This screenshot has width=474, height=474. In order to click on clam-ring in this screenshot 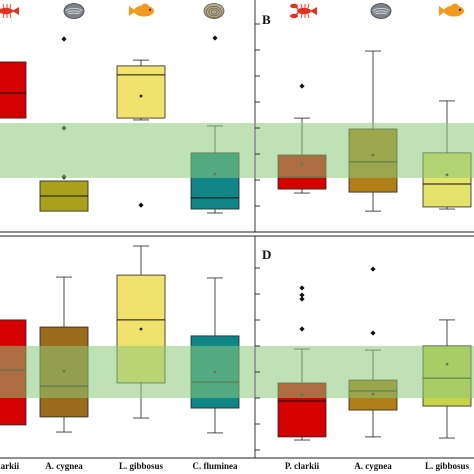, I will do `click(214, 12)`.